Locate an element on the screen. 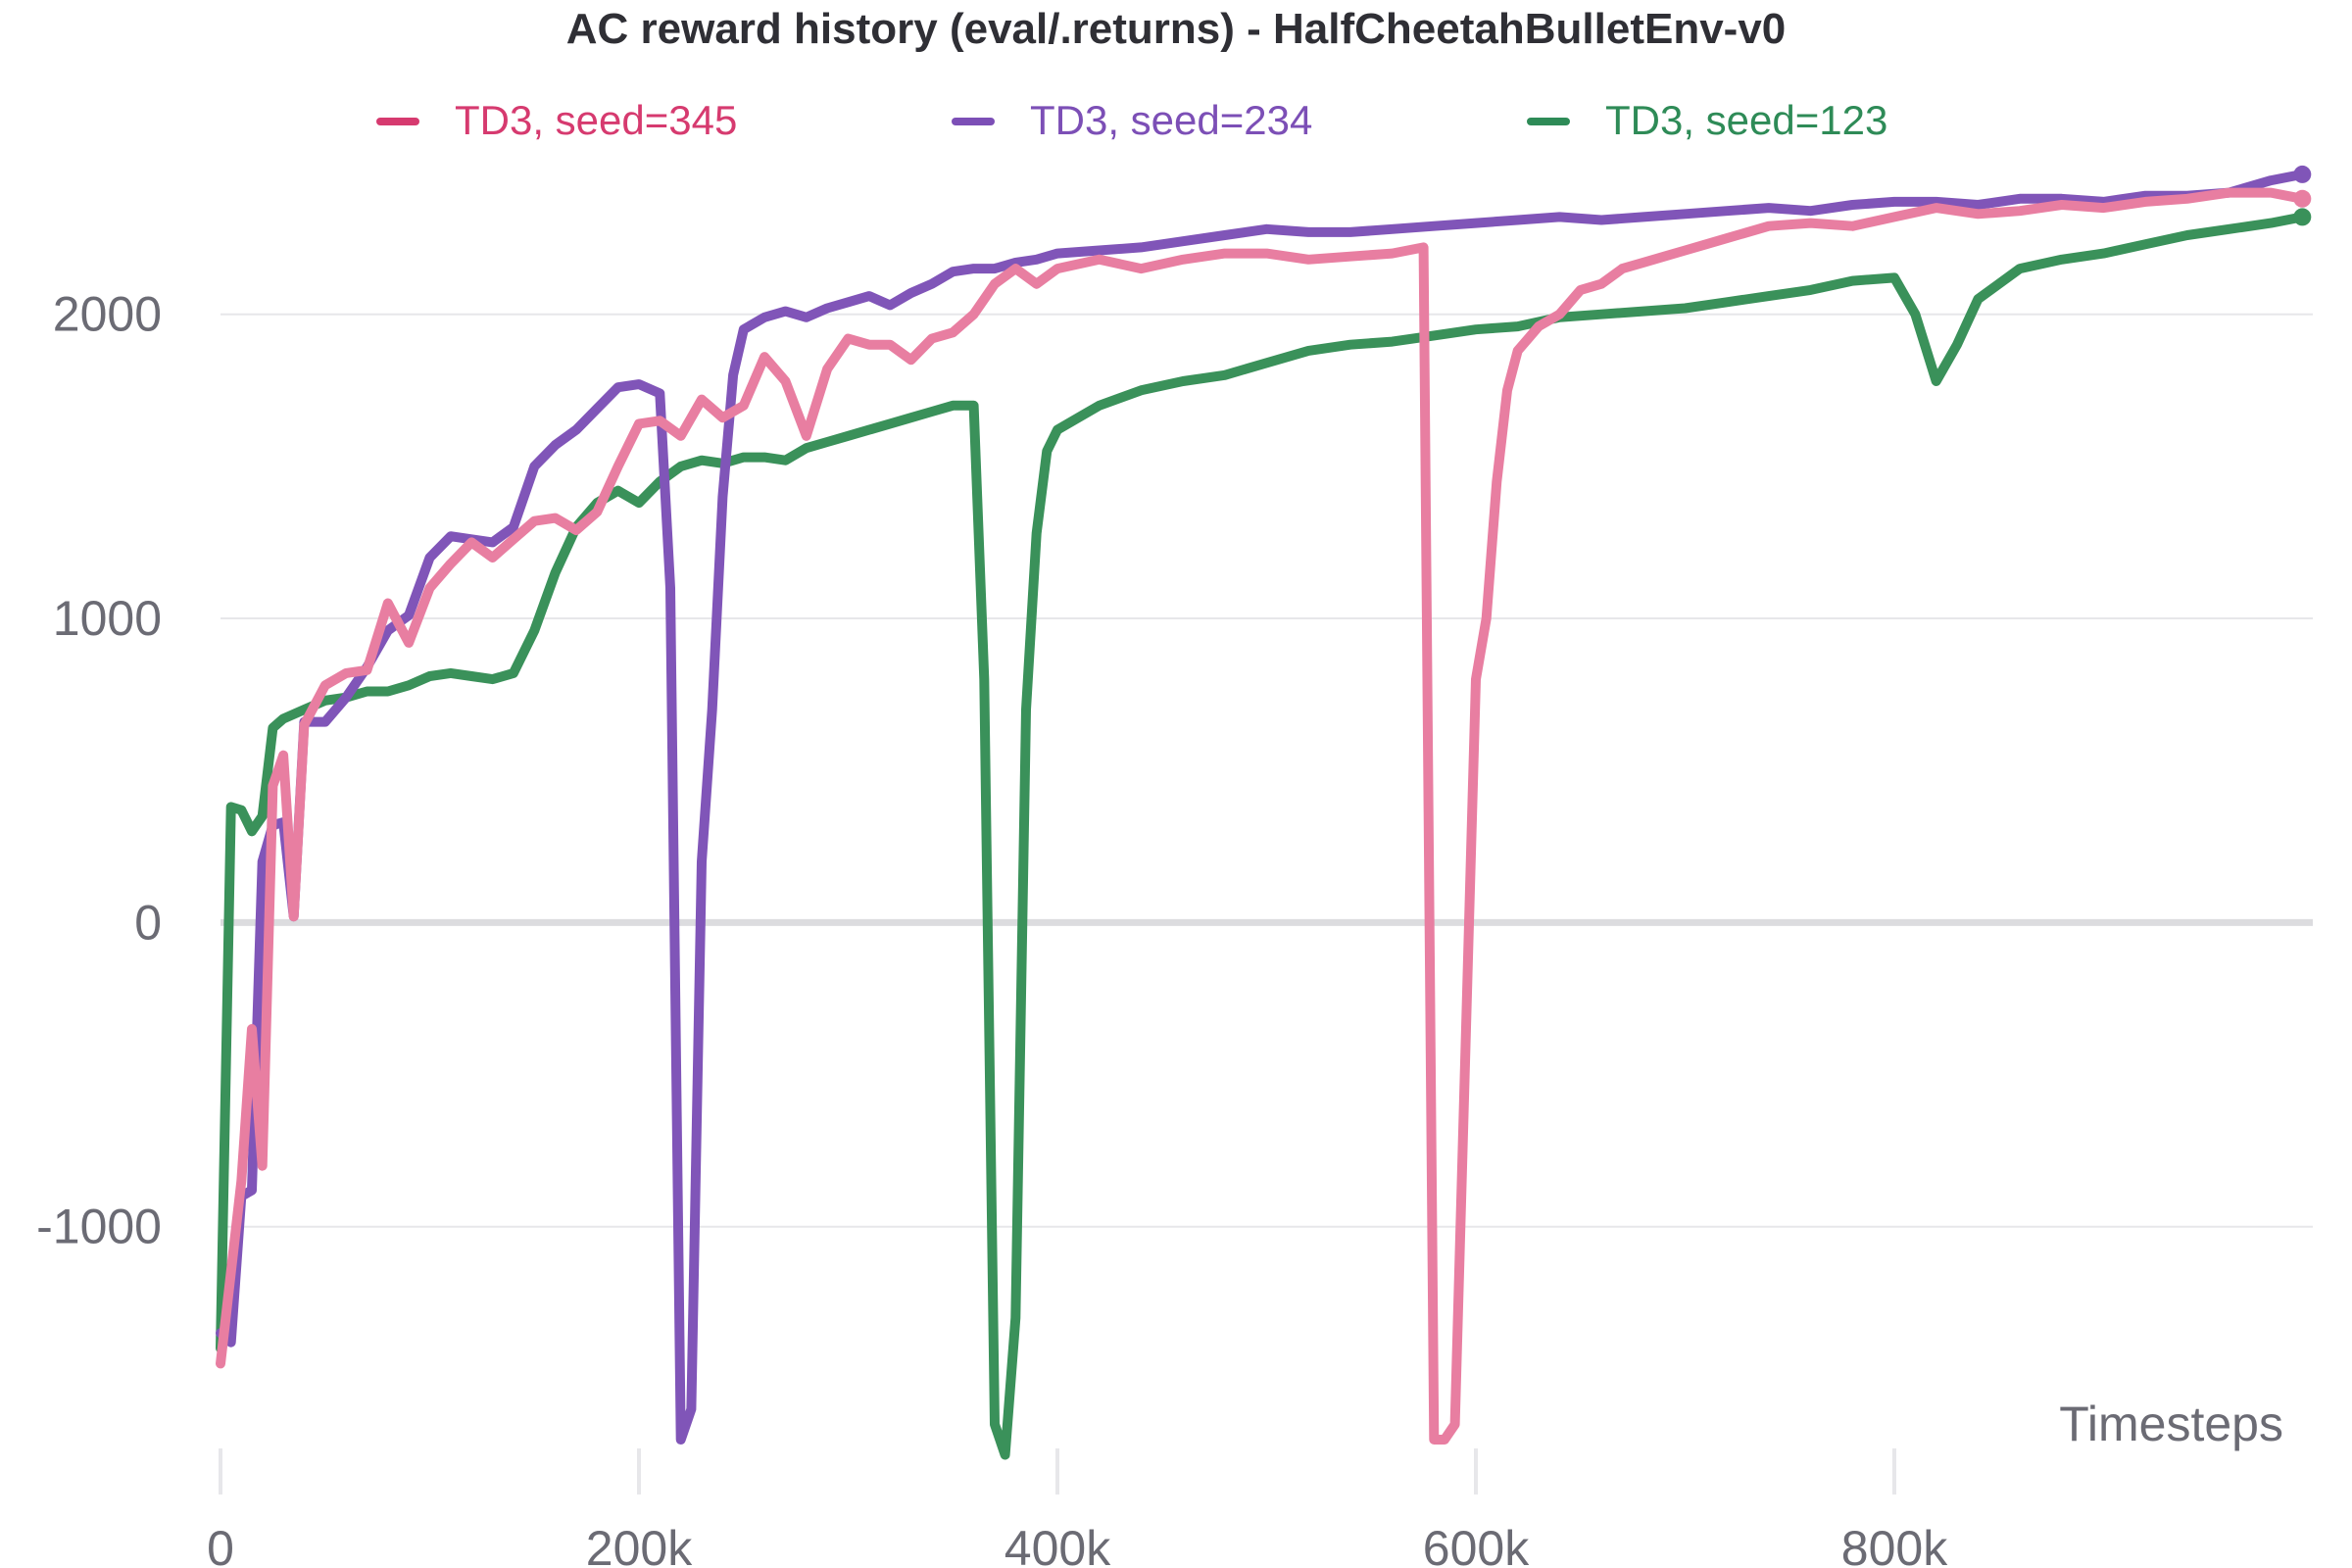 This screenshot has width=2352, height=1568. y-tick-label-1: 0 is located at coordinates (148, 922).